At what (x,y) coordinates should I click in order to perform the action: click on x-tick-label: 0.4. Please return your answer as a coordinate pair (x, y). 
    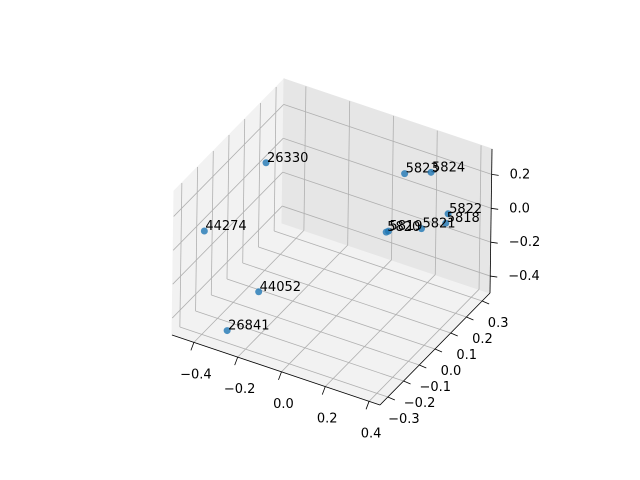
    Looking at the image, I should click on (371, 433).